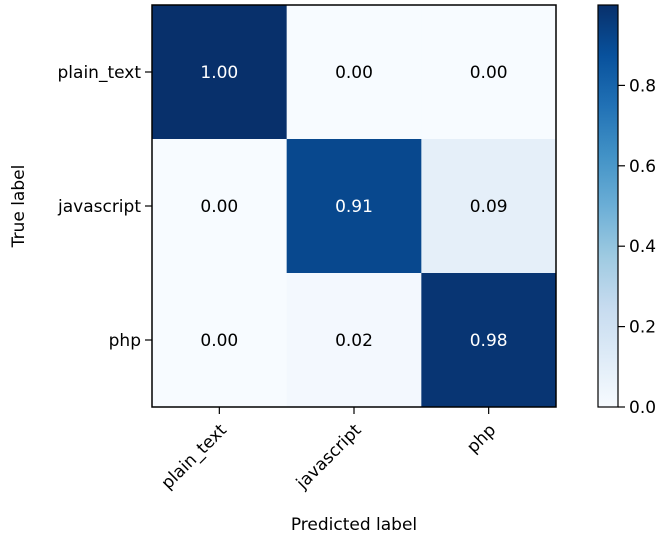  I want to click on x-axis-ticks: plain_text javascript php, so click(329, 450).